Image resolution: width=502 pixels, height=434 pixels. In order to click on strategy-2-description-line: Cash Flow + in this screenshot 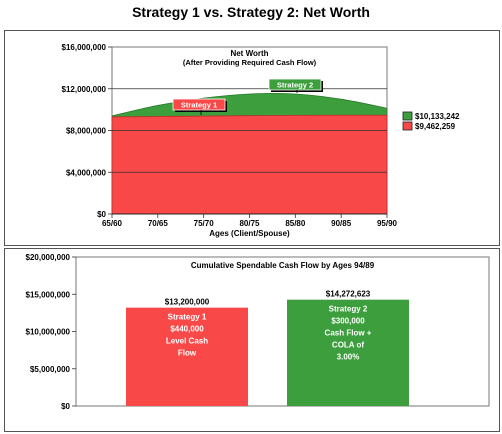, I will do `click(348, 333)`.